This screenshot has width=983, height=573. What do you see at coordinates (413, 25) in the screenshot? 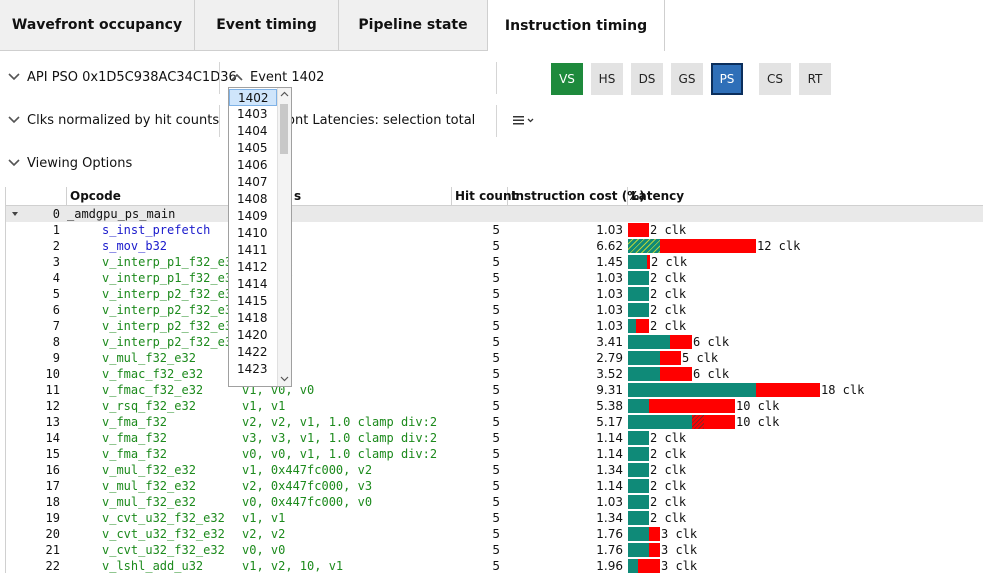
I see `tab-pipeline-state: Pipeline state` at bounding box center [413, 25].